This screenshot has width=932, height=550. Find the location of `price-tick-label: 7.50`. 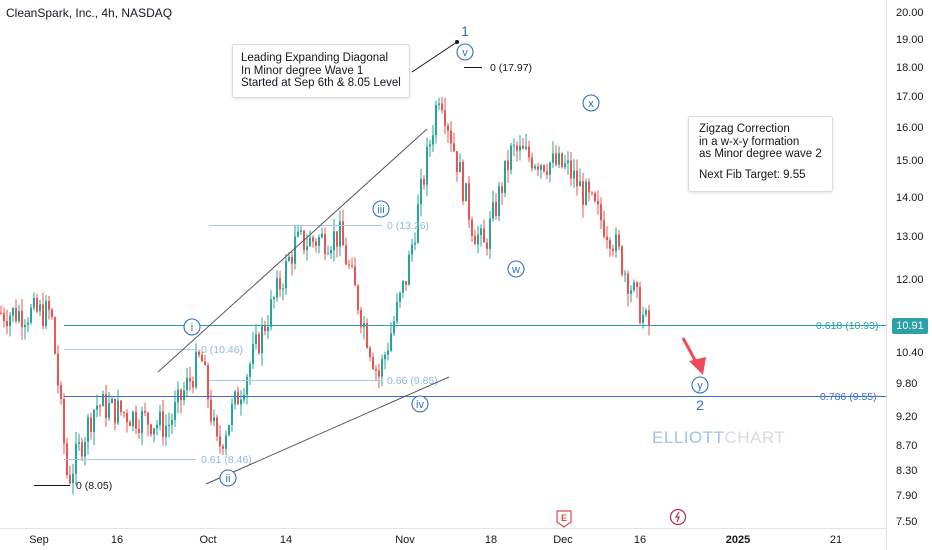

price-tick-label: 7.50 is located at coordinates (906, 522).